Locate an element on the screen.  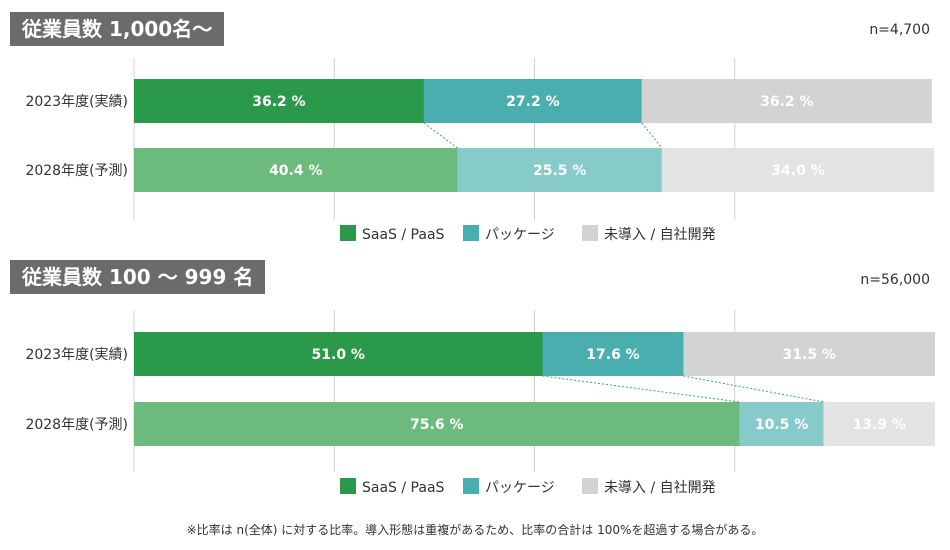
data-label: 34.0 % is located at coordinates (797, 171).